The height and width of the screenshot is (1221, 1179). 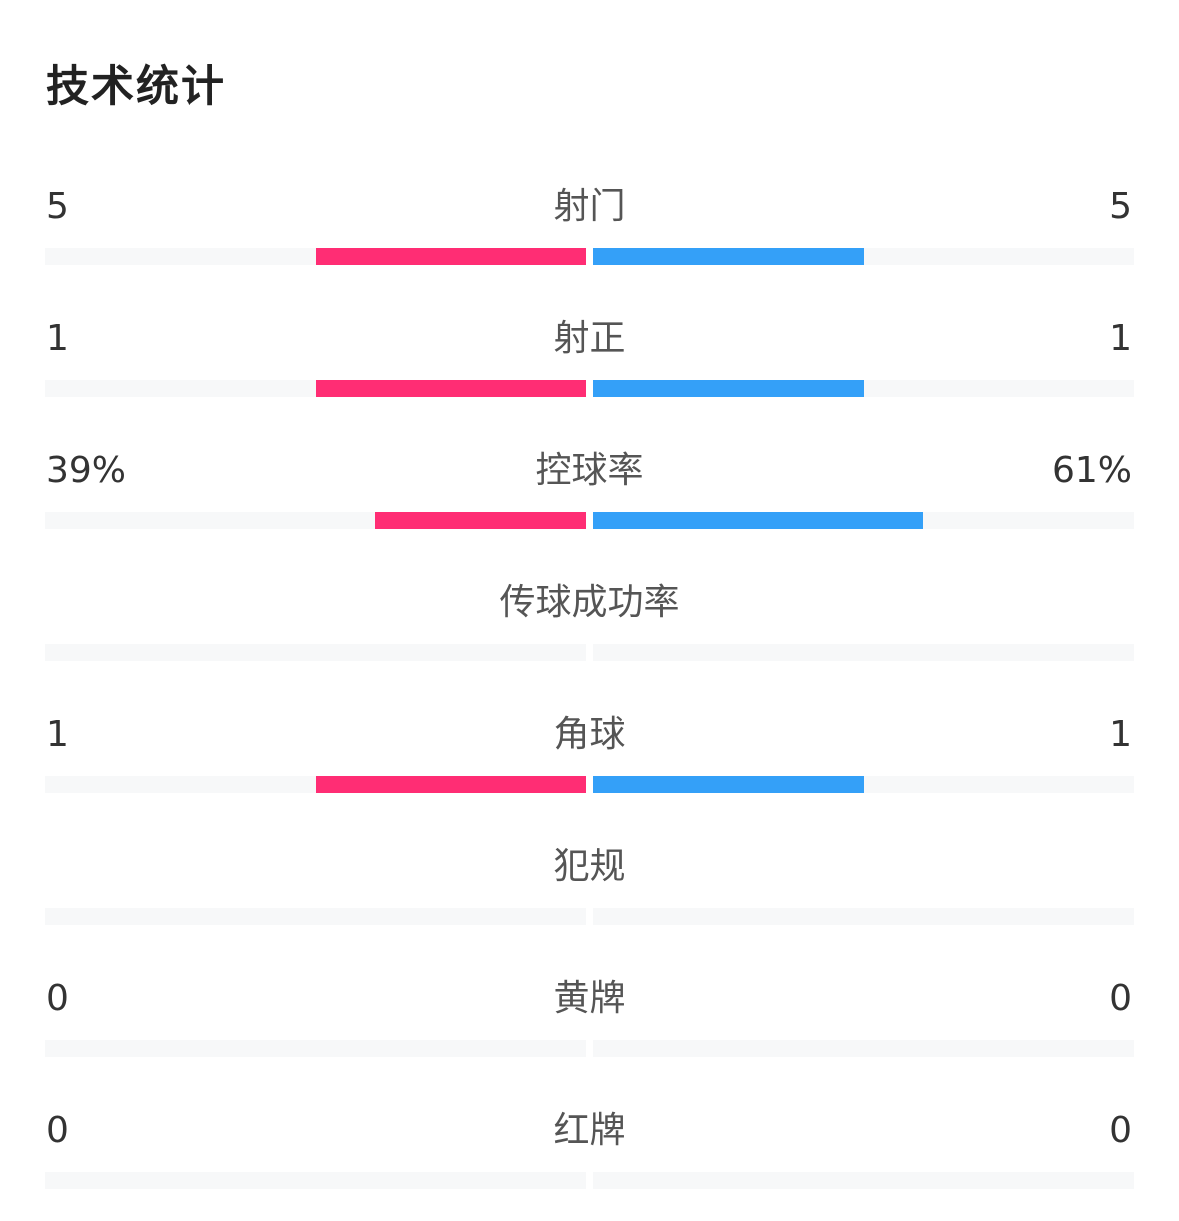 I want to click on stat-label: 角球, so click(x=589, y=734).